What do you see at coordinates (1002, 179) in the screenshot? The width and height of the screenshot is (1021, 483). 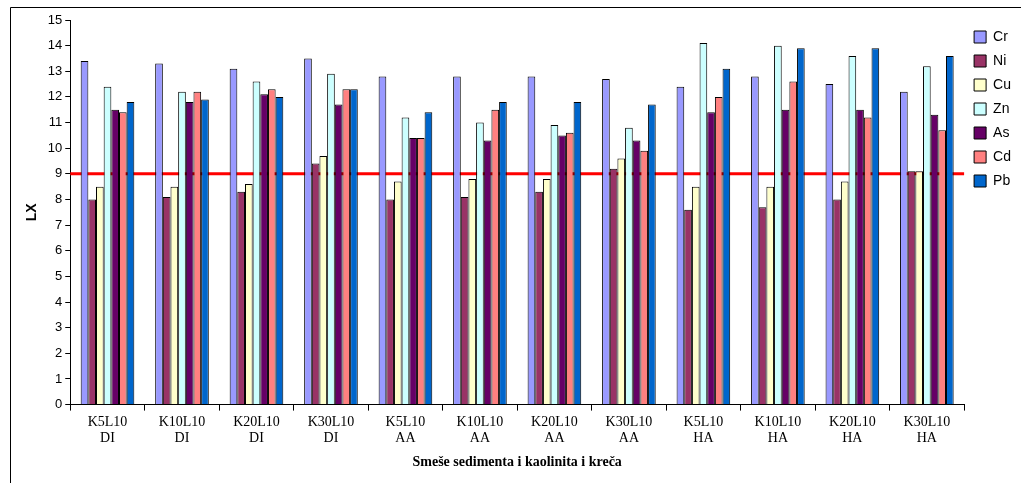 I see `legend-label: Pb` at bounding box center [1002, 179].